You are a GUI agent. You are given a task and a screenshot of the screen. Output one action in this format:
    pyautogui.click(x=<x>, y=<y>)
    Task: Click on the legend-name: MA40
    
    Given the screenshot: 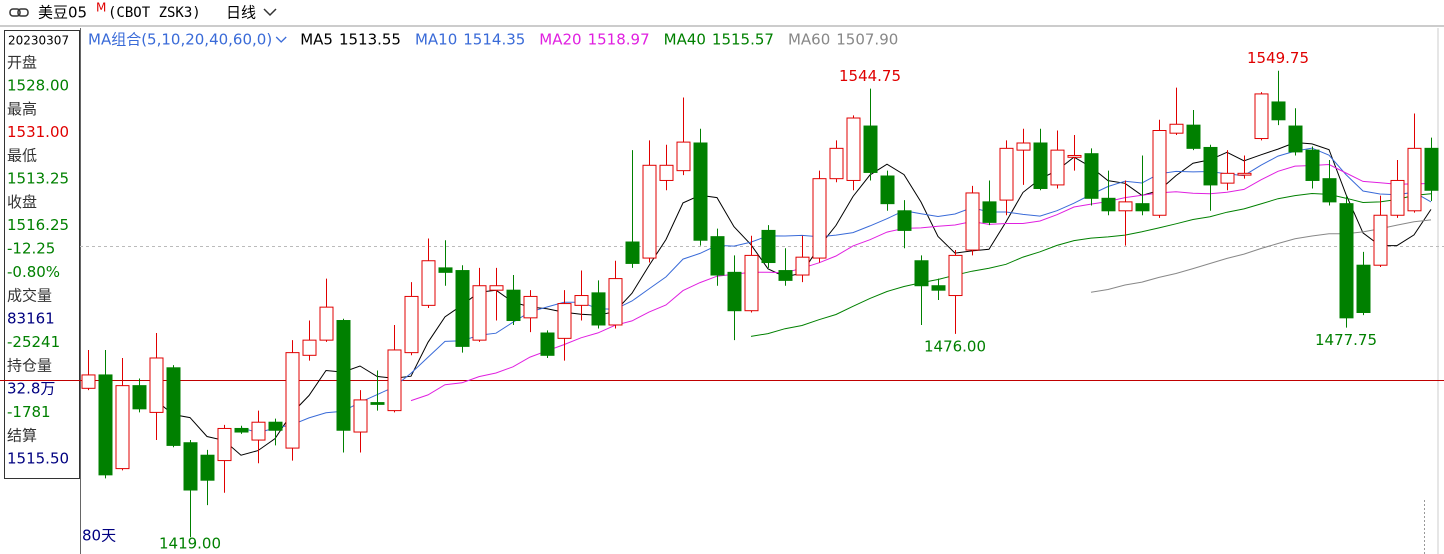 What is the action you would take?
    pyautogui.click(x=685, y=40)
    